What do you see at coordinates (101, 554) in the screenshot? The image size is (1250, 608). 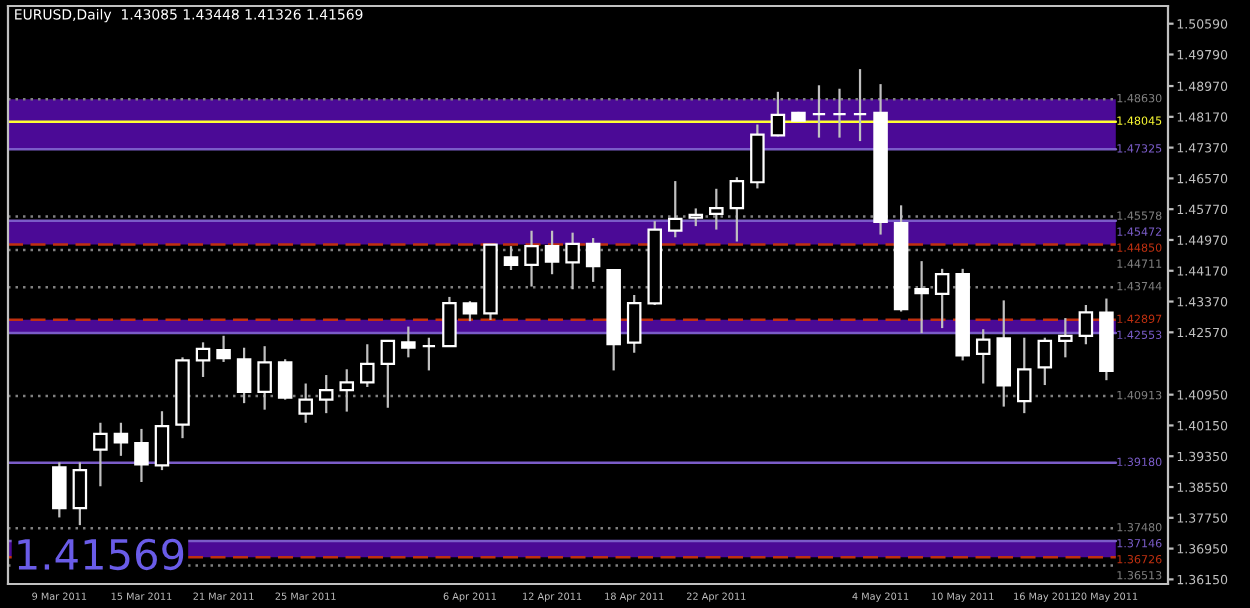 I see `annotation: 1.41569` at bounding box center [101, 554].